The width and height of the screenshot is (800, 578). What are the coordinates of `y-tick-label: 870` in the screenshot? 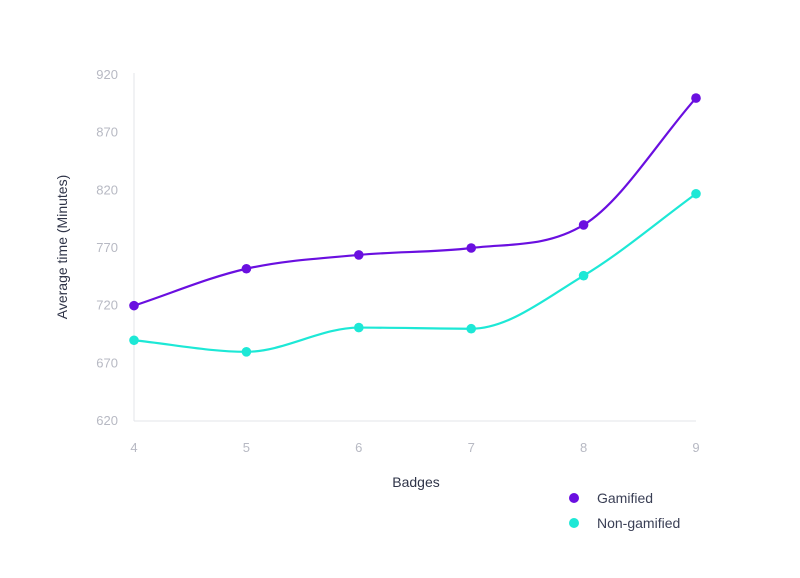 It's located at (107, 132).